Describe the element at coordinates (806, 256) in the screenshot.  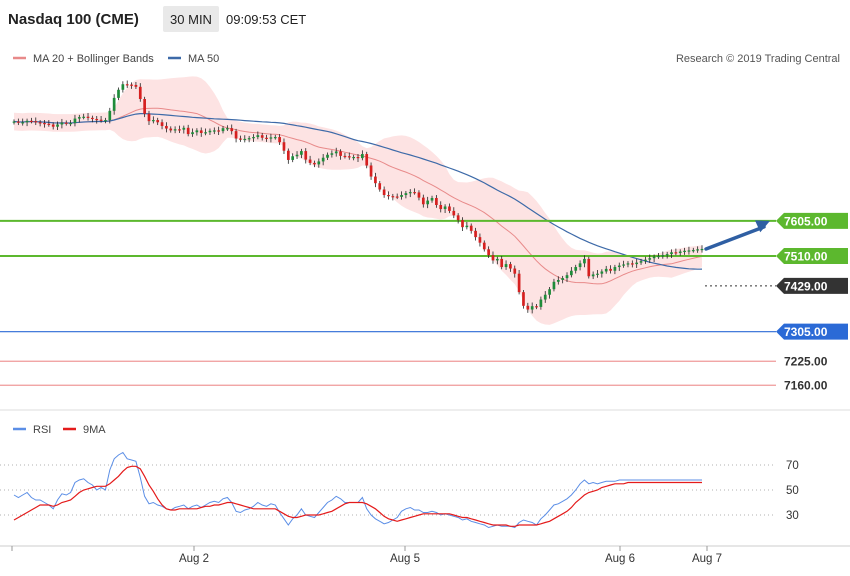
I see `level-tag-label: 7510.00` at that location.